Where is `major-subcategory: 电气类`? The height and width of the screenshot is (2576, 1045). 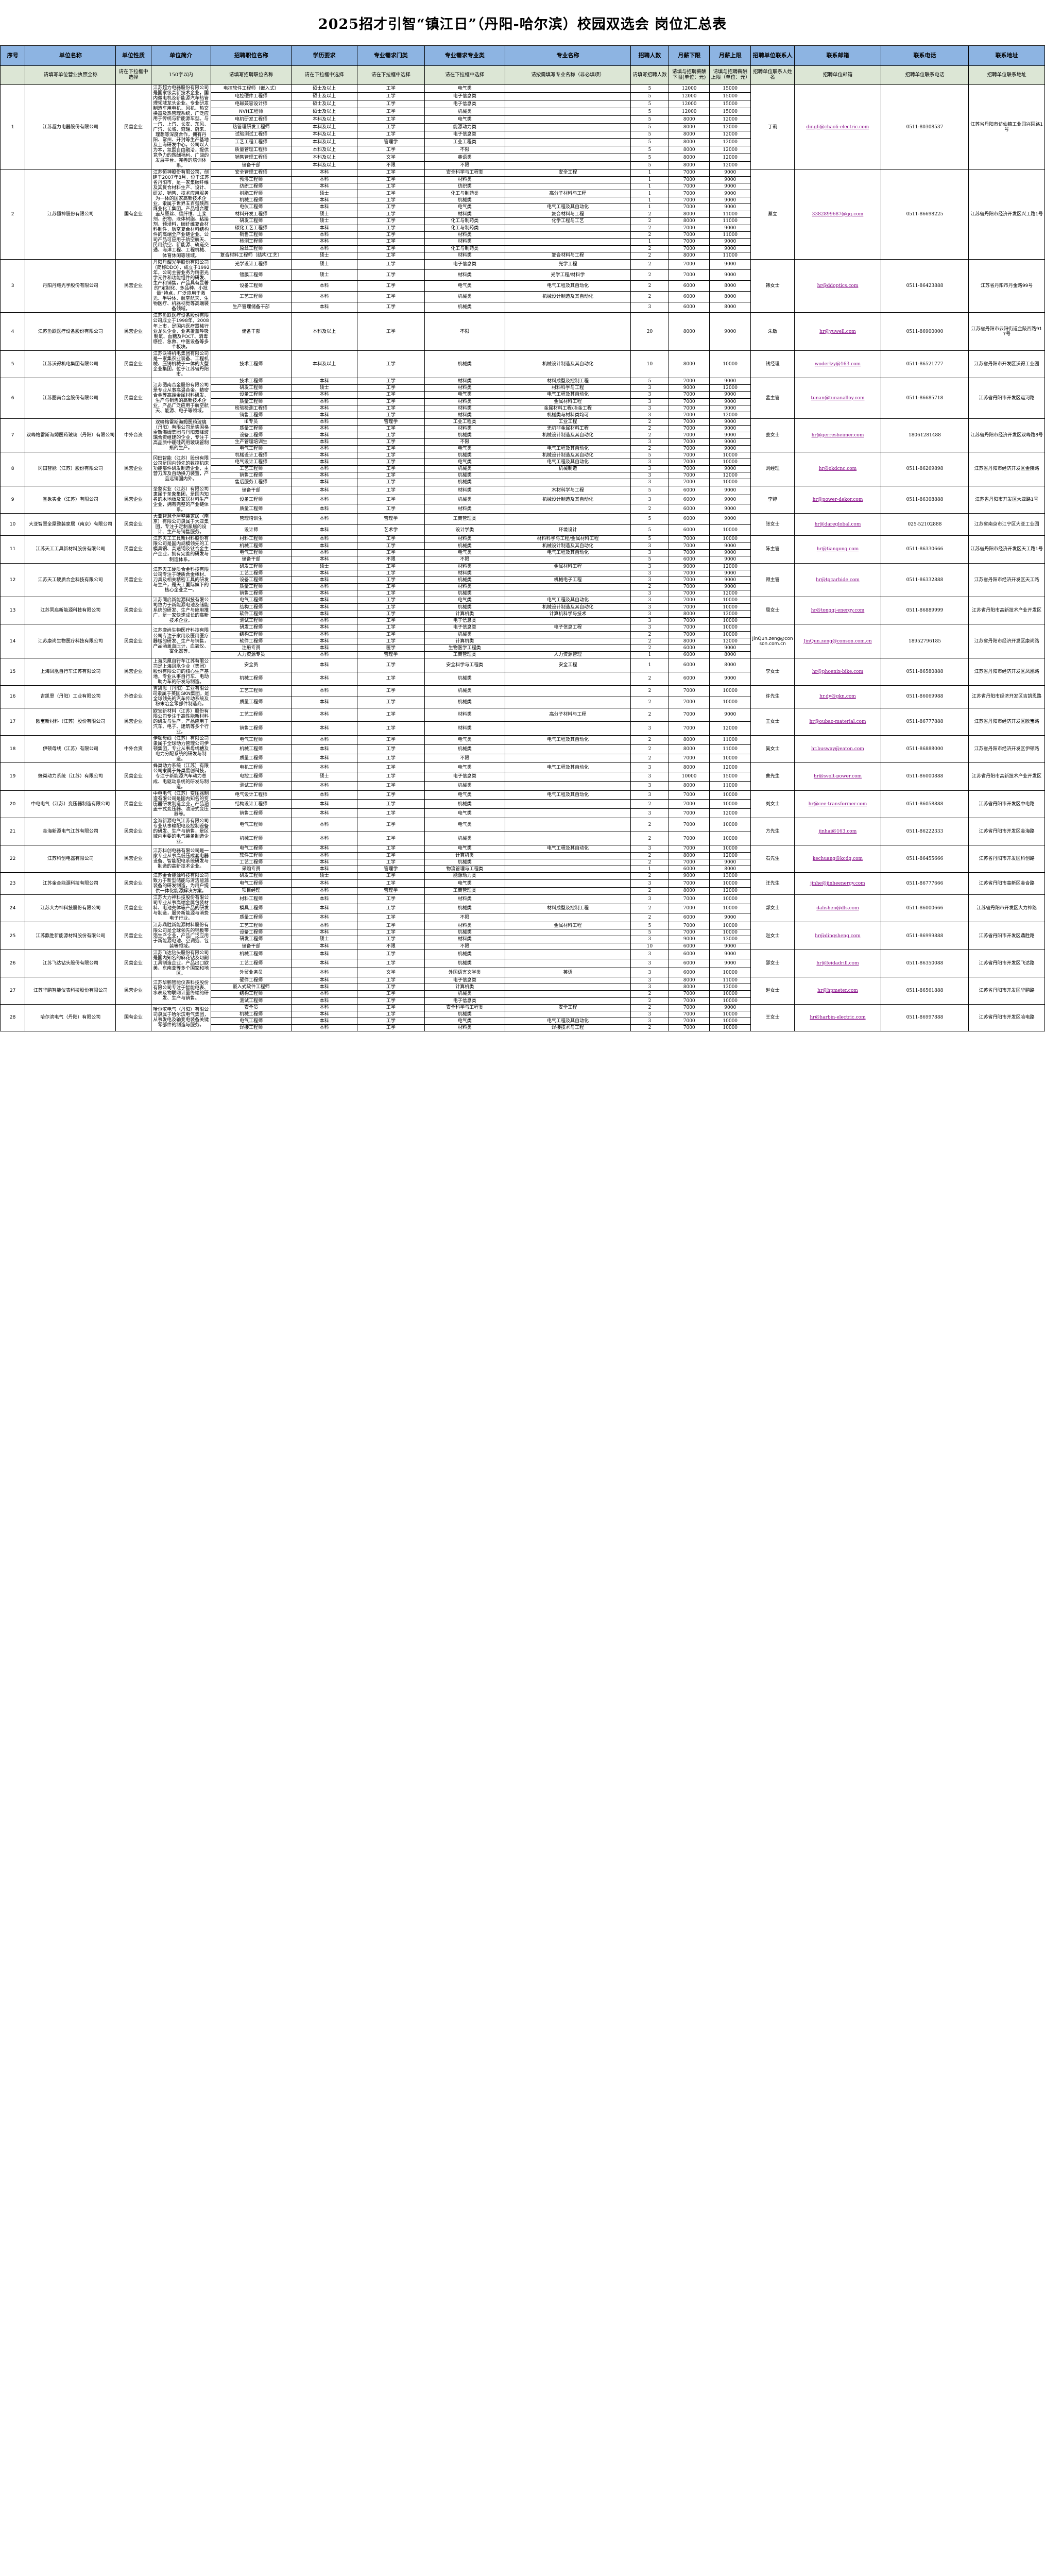
major-subcategory: 电气类 is located at coordinates (464, 286).